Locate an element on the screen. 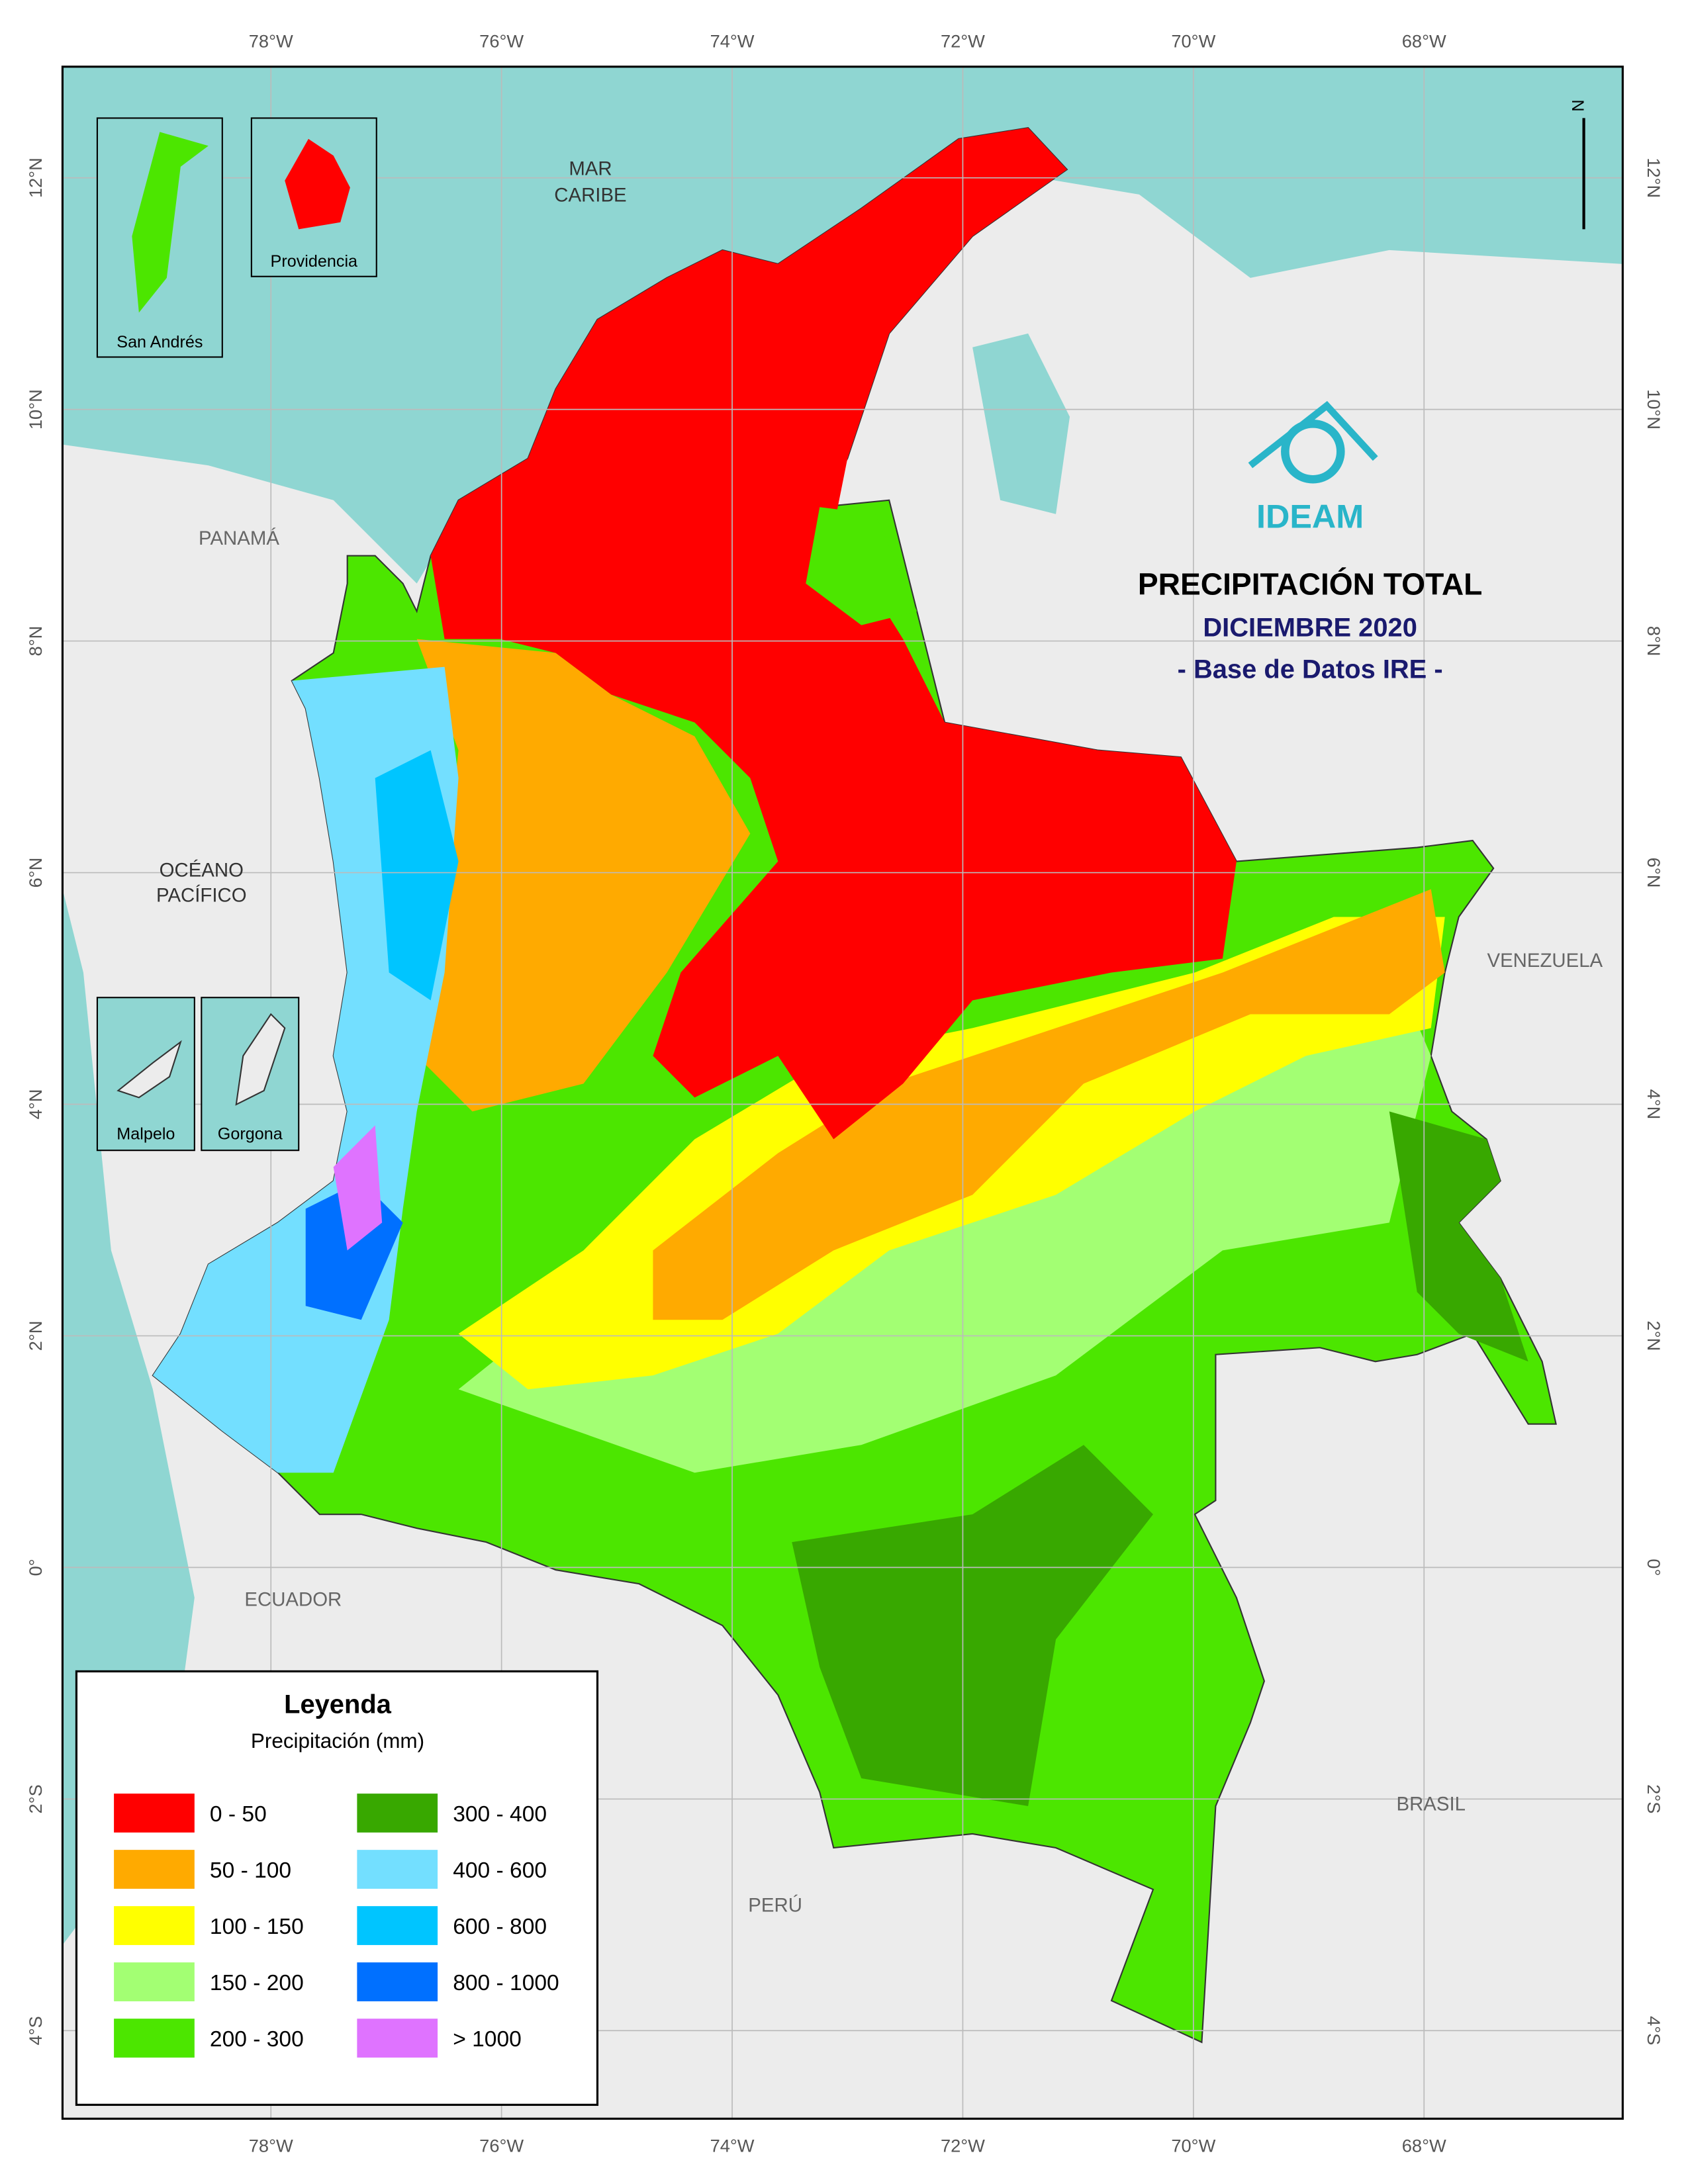 The width and height of the screenshot is (1688, 2184). legend-label: 400 - 600 is located at coordinates (500, 1871).